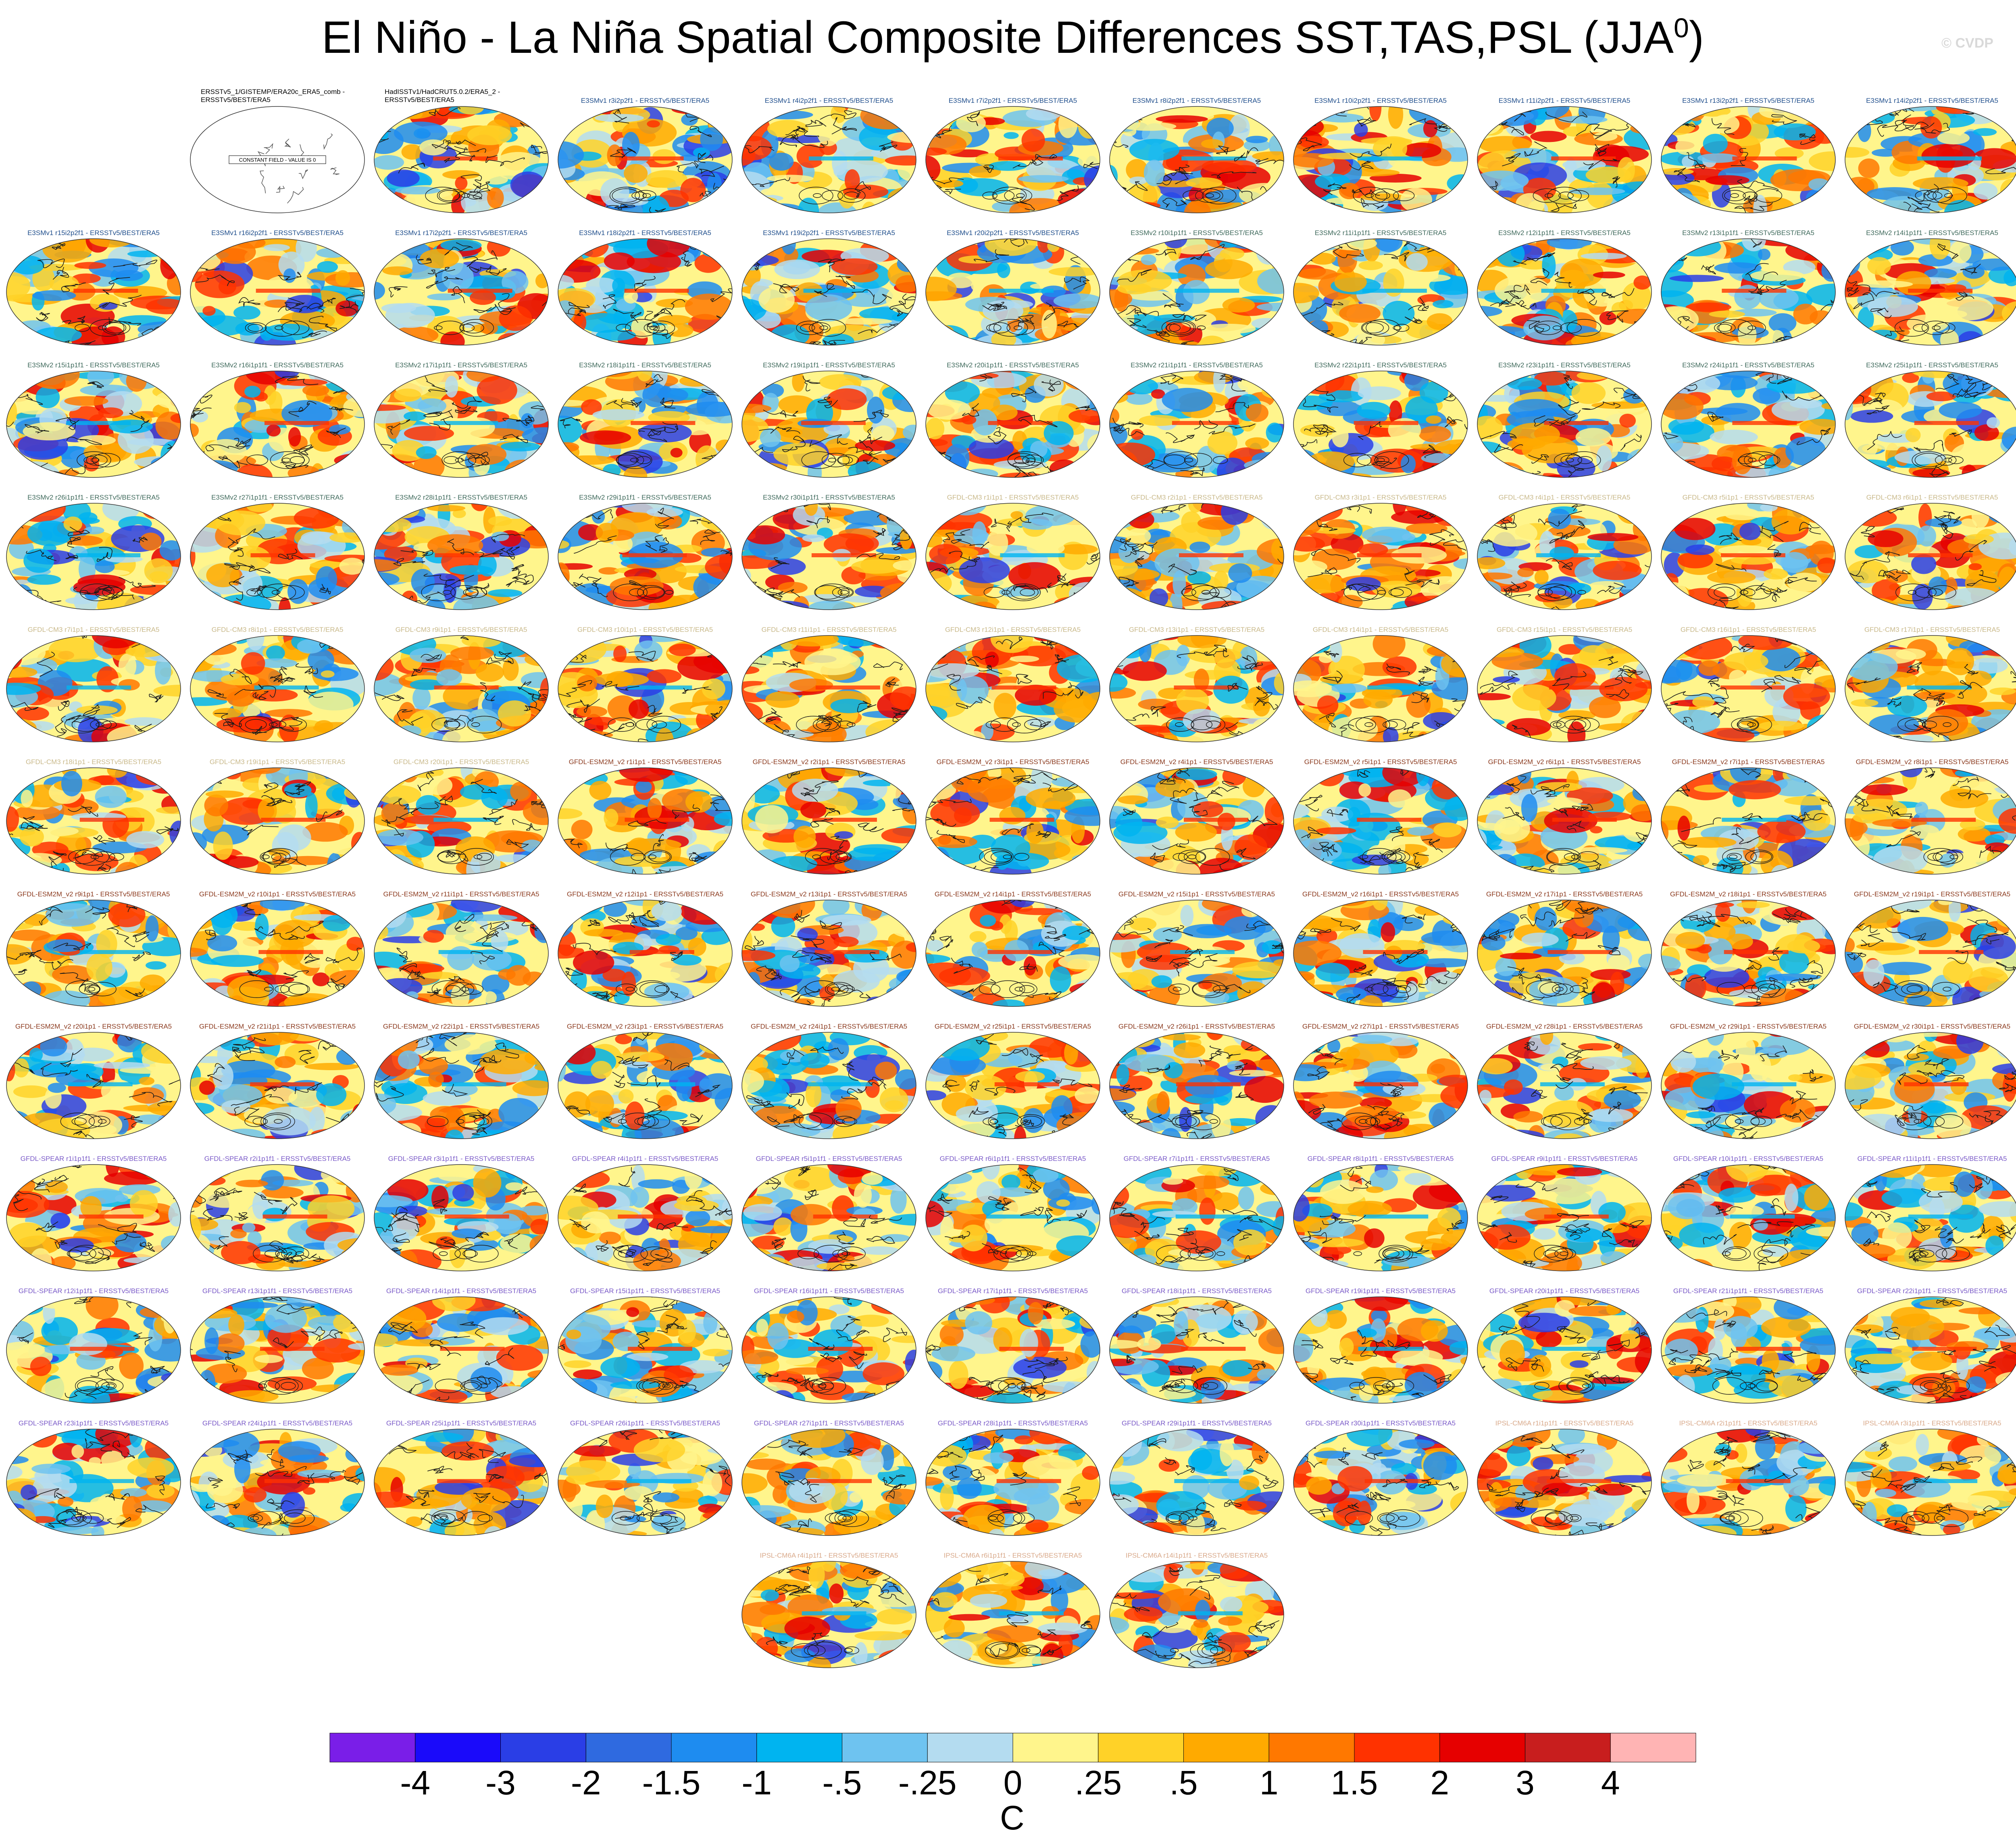 This screenshot has height=1848, width=2016. Describe the element at coordinates (1748, 1214) in the screenshot. I see `map-panel: GFDL-SPEAR r10i1p1f1 - ERSSTv5/BEST/ERA5` at that location.